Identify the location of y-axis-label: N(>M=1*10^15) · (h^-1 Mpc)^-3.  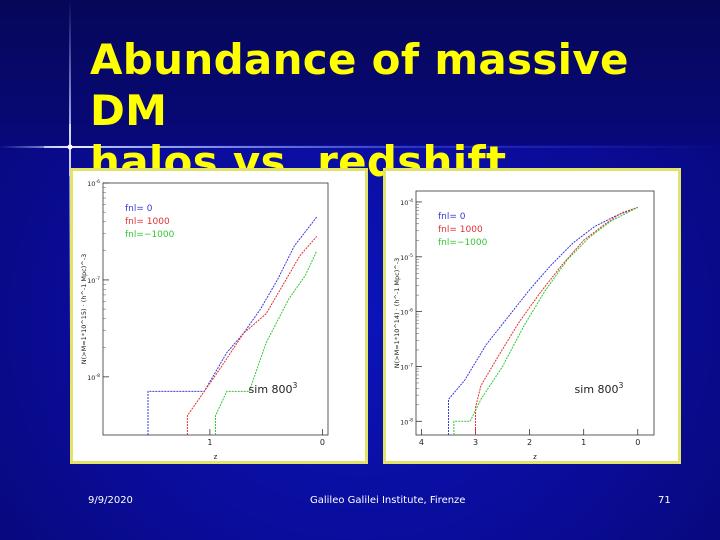
(84, 309).